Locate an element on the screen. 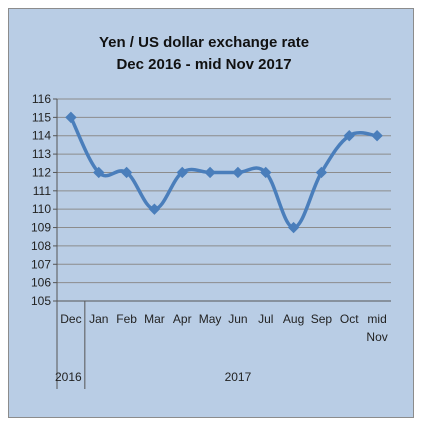  x-tick-label: Aug is located at coordinates (293, 319).